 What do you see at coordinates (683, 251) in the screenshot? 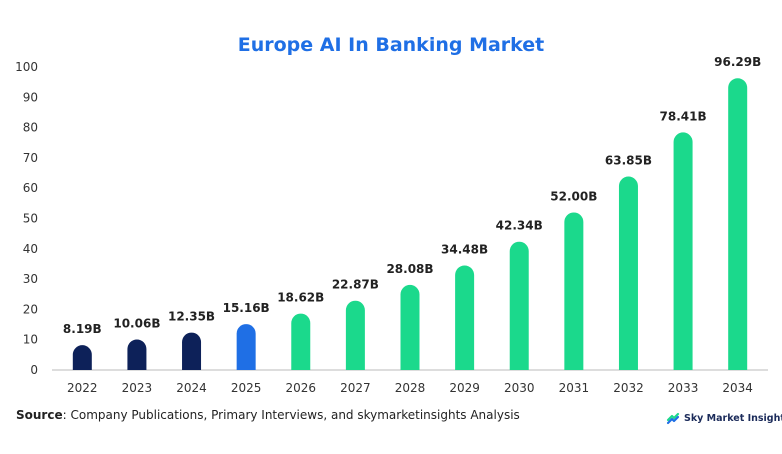
I see `bar-2033` at bounding box center [683, 251].